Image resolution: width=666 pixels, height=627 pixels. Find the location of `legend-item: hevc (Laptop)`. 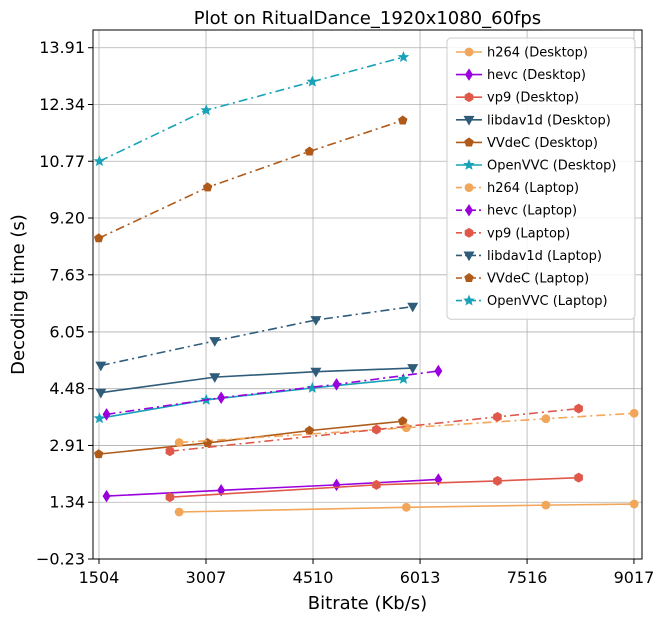

legend-item: hevc (Laptop) is located at coordinates (516, 211).